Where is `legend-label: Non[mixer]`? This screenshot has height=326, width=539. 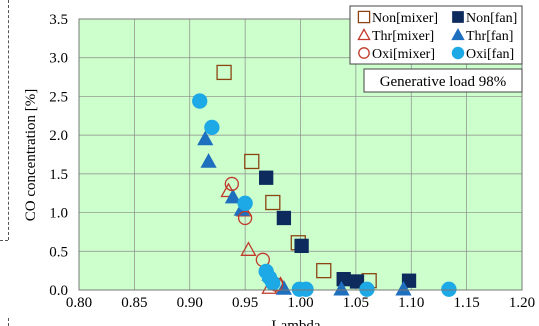 legend-label: Non[mixer] is located at coordinates (405, 18).